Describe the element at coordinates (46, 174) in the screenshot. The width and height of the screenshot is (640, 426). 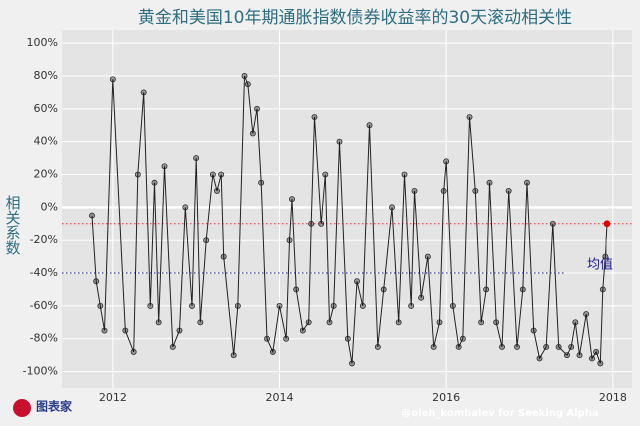
I see `y-tick-label: 20%` at that location.